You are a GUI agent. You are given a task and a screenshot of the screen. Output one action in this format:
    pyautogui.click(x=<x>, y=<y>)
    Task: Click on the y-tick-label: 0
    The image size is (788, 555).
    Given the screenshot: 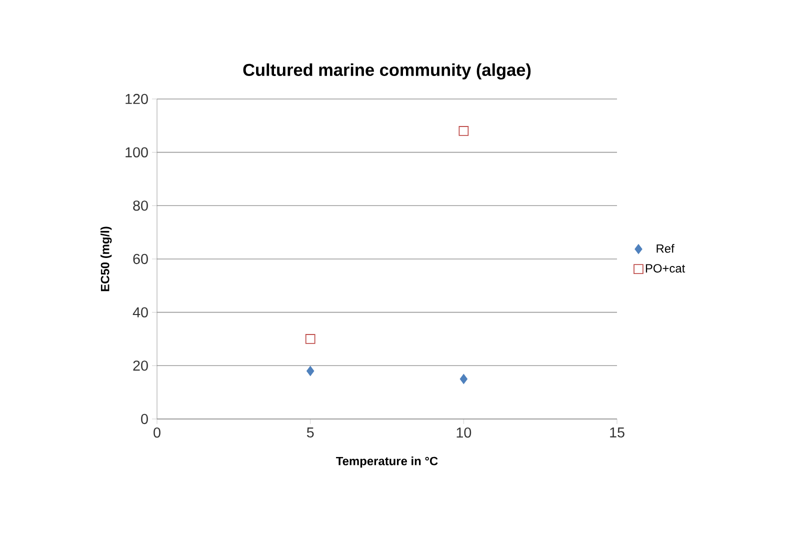 What is the action you would take?
    pyautogui.click(x=144, y=419)
    